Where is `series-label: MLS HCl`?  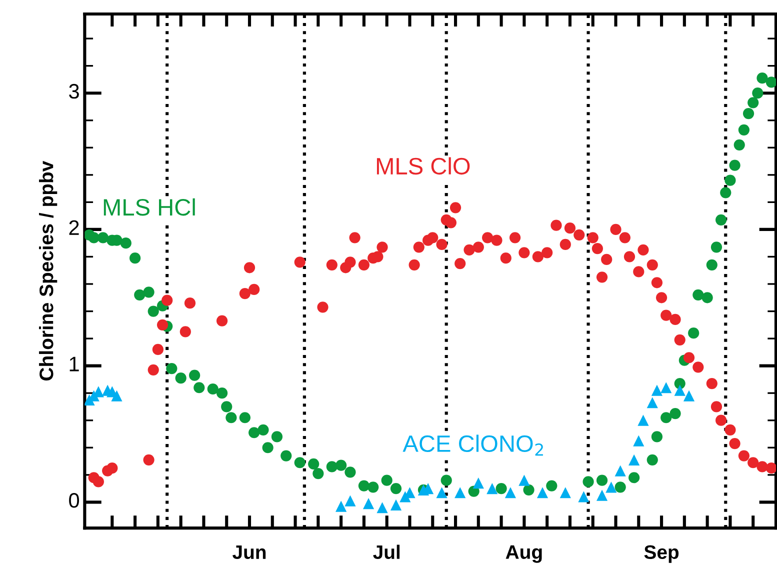 series-label: MLS HCl is located at coordinates (149, 207).